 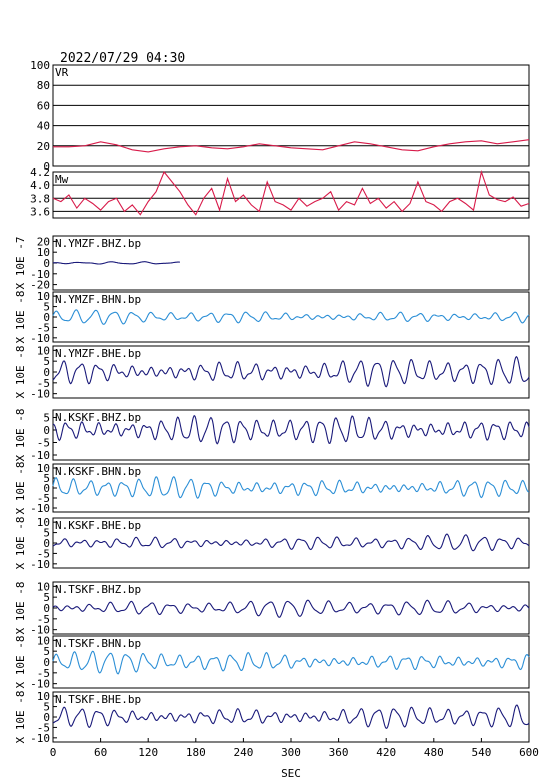 I want to click on x-axis-label: SEC, so click(x=291, y=773).